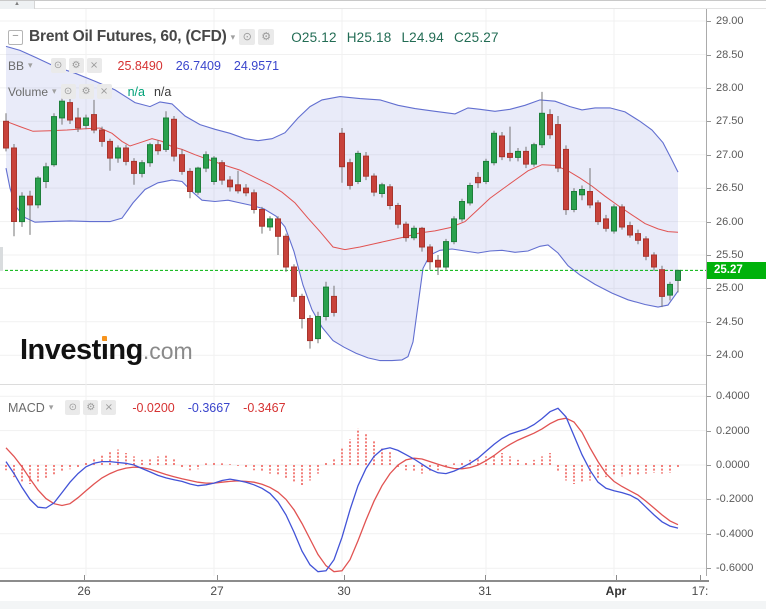  I want to click on bb-middle-value: 25.8490, so click(140, 65).